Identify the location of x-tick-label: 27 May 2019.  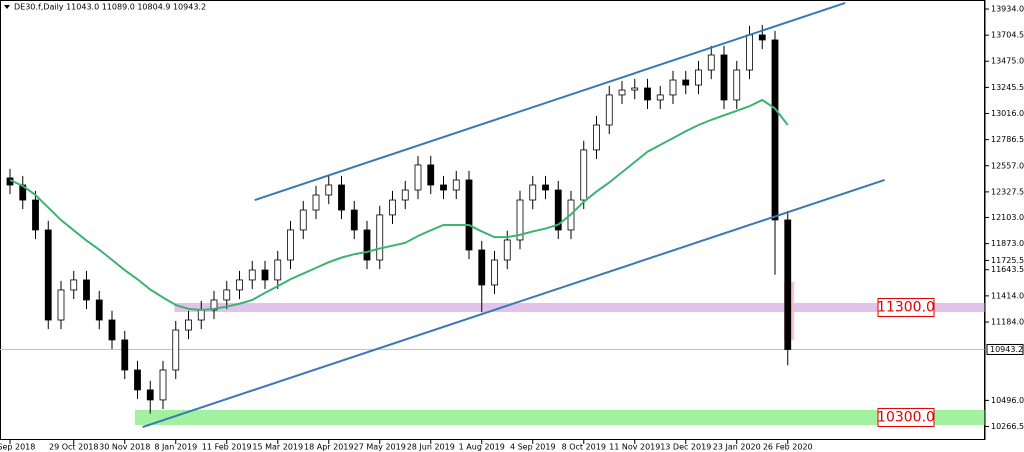
(380, 447).